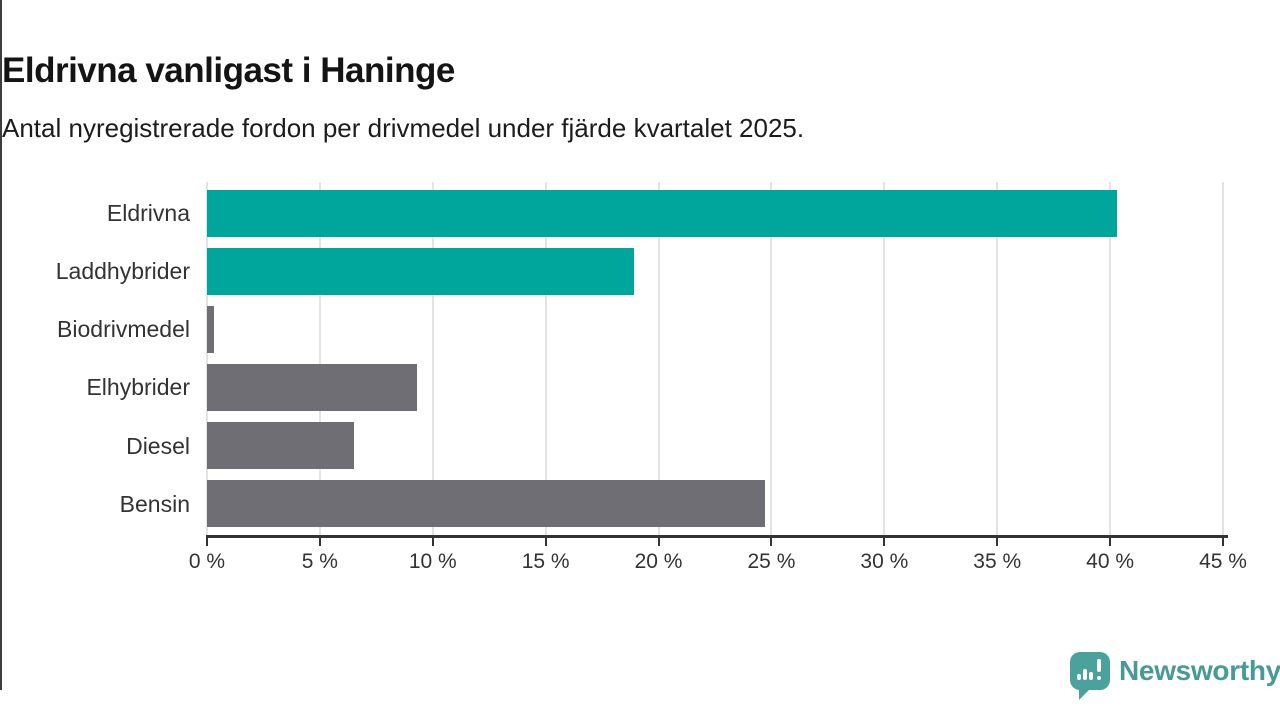 The width and height of the screenshot is (1280, 720). I want to click on logo-exclamation-bar, so click(1099, 665).